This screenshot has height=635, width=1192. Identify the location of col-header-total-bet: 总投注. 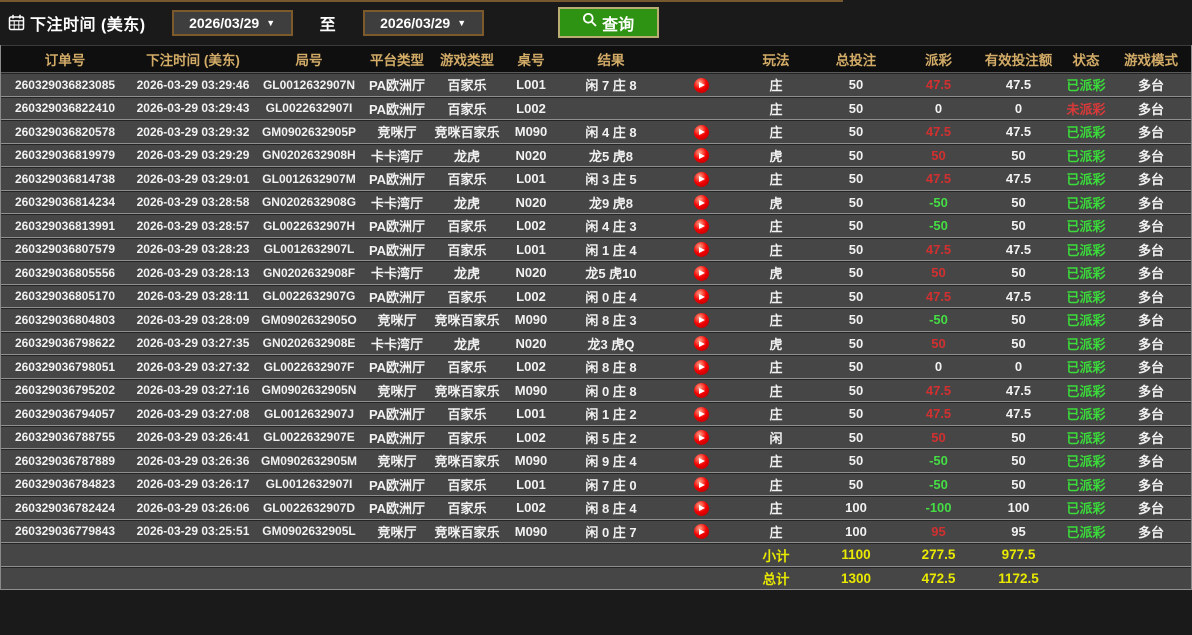
(856, 59).